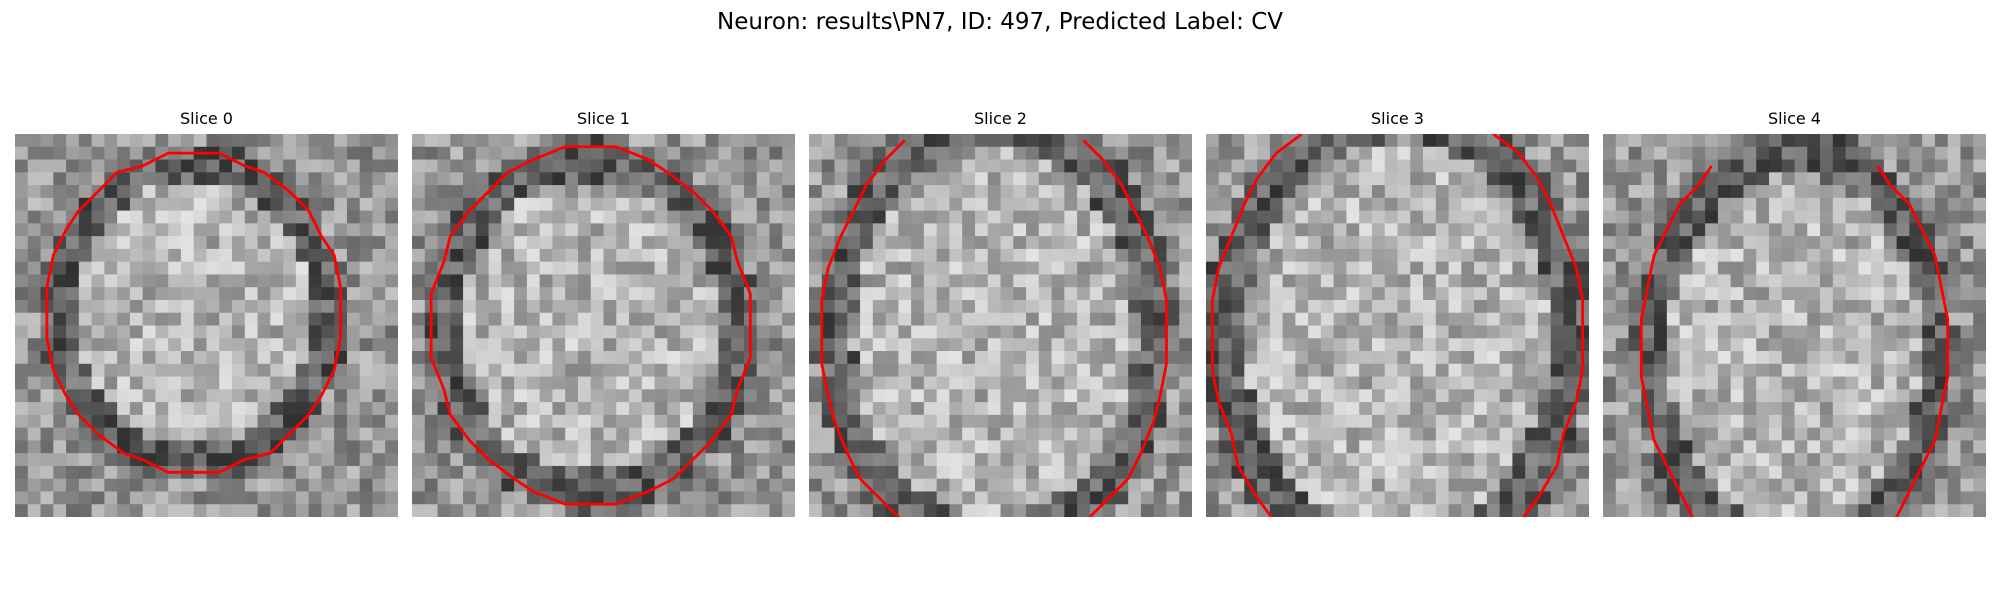 The width and height of the screenshot is (2000, 600). What do you see at coordinates (603, 118) in the screenshot?
I see `slice-title: Slice 1` at bounding box center [603, 118].